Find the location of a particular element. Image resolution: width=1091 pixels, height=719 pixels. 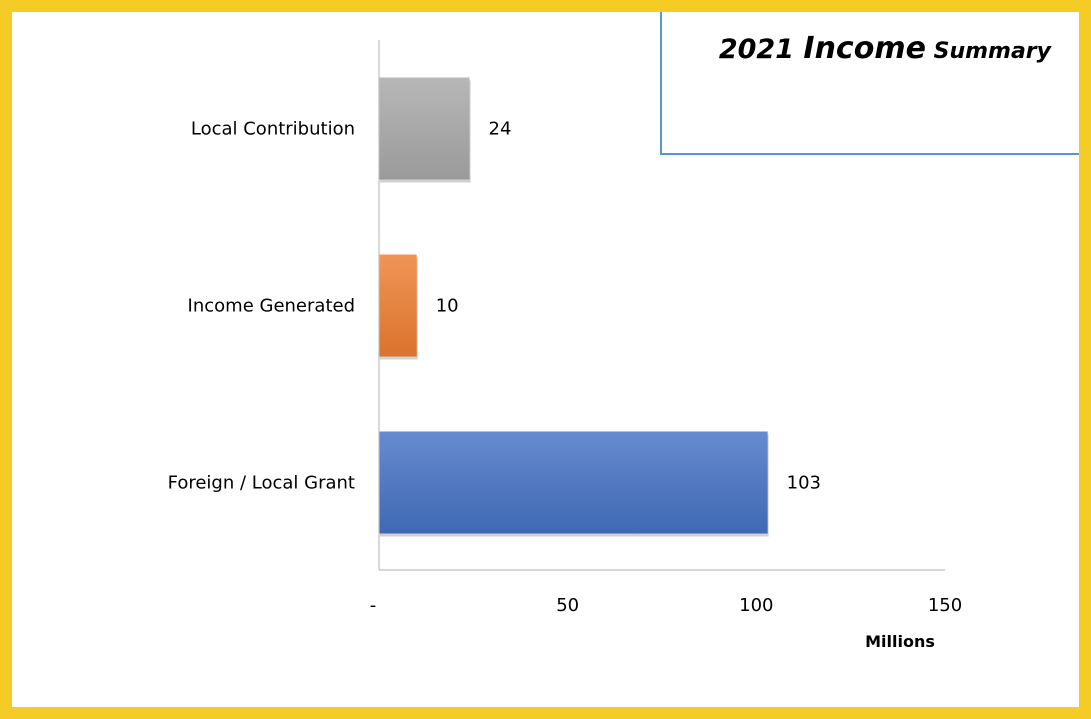

category-label: Foreign / Local Grant is located at coordinates (261, 483).